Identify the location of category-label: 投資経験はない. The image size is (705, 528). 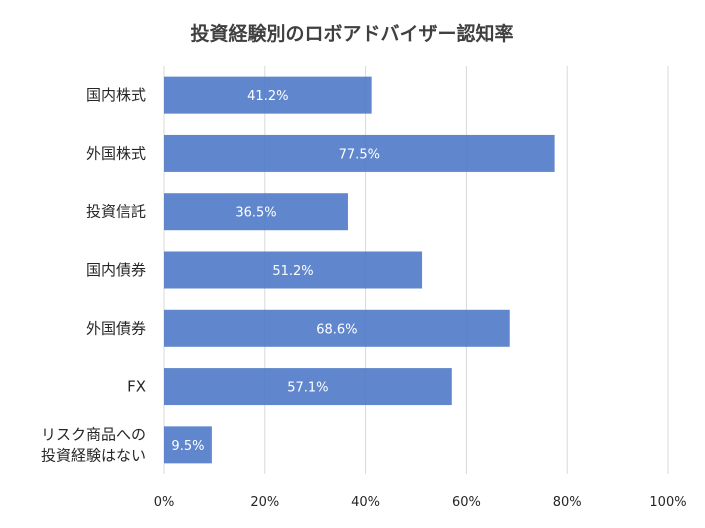
(93, 455).